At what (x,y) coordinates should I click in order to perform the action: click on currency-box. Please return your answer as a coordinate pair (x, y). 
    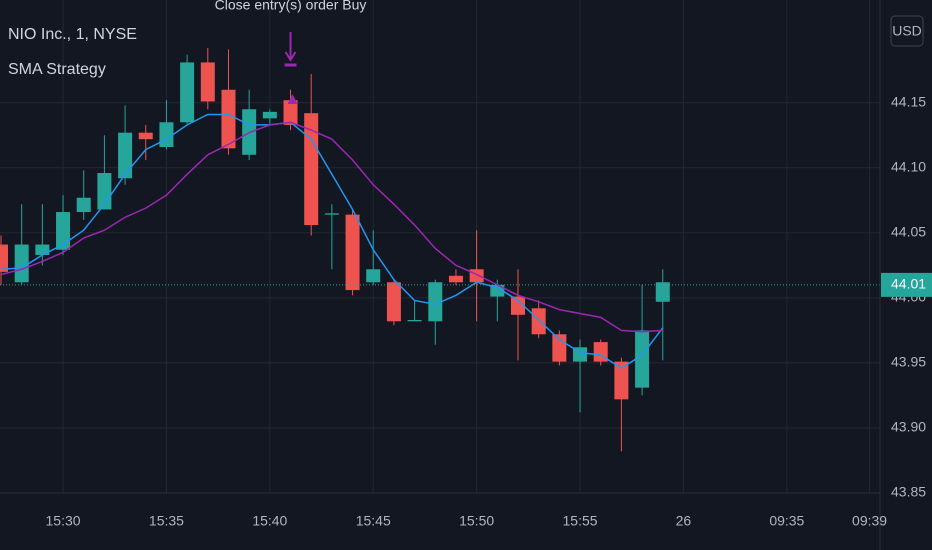
    Looking at the image, I should click on (907, 31).